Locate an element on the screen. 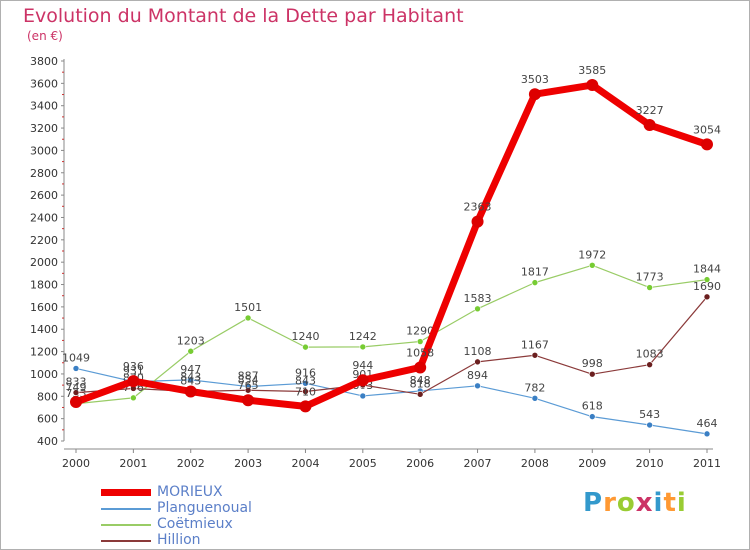 This screenshot has height=550, width=750. logo-letter: t is located at coordinates (670, 503).